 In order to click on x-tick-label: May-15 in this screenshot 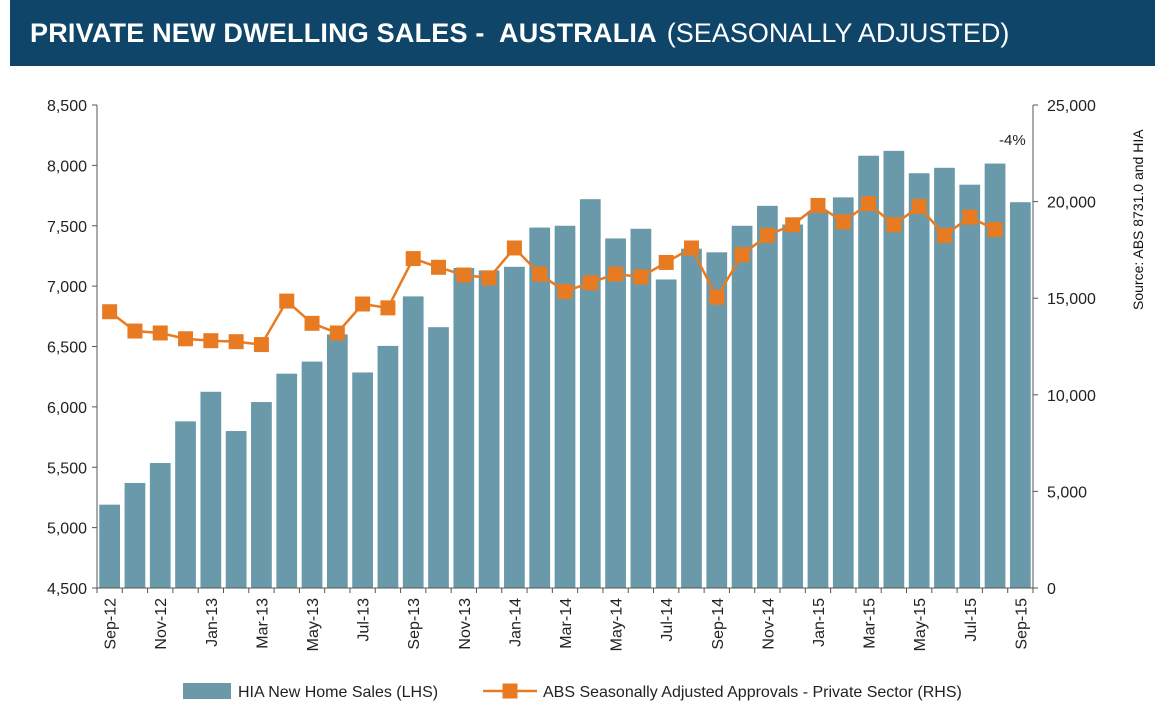, I will do `click(920, 624)`.